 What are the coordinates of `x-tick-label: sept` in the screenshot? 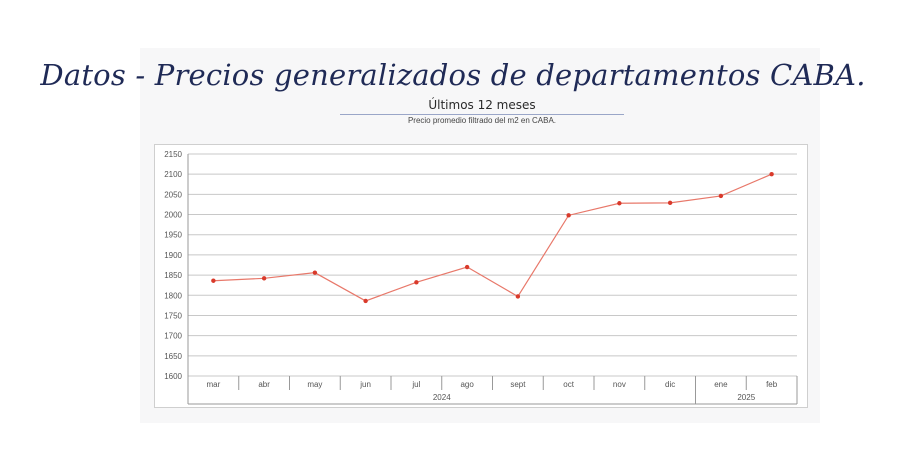 It's located at (518, 384).